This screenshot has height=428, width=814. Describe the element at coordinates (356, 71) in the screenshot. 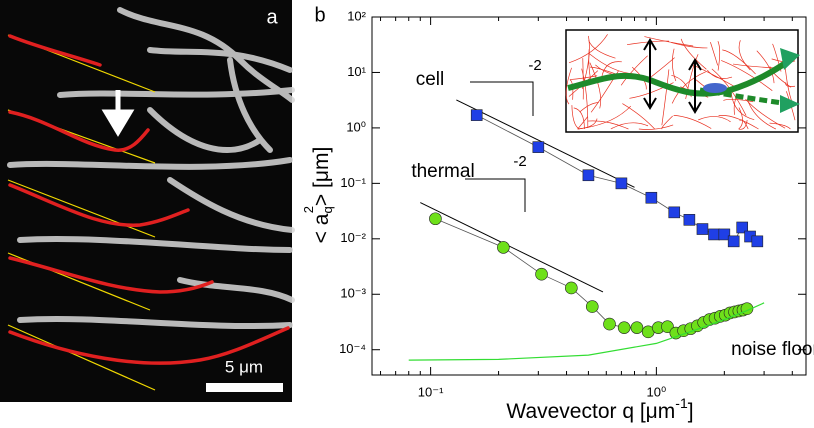

I see `y-tick-label: 10¹` at that location.